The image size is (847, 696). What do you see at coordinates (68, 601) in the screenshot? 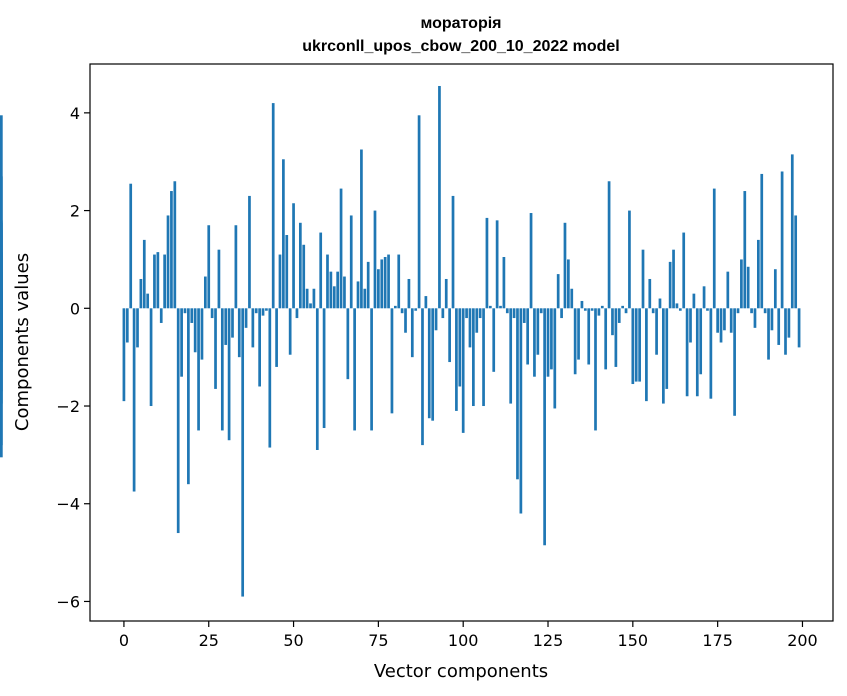
I see `y-tick-label: −6` at bounding box center [68, 601].